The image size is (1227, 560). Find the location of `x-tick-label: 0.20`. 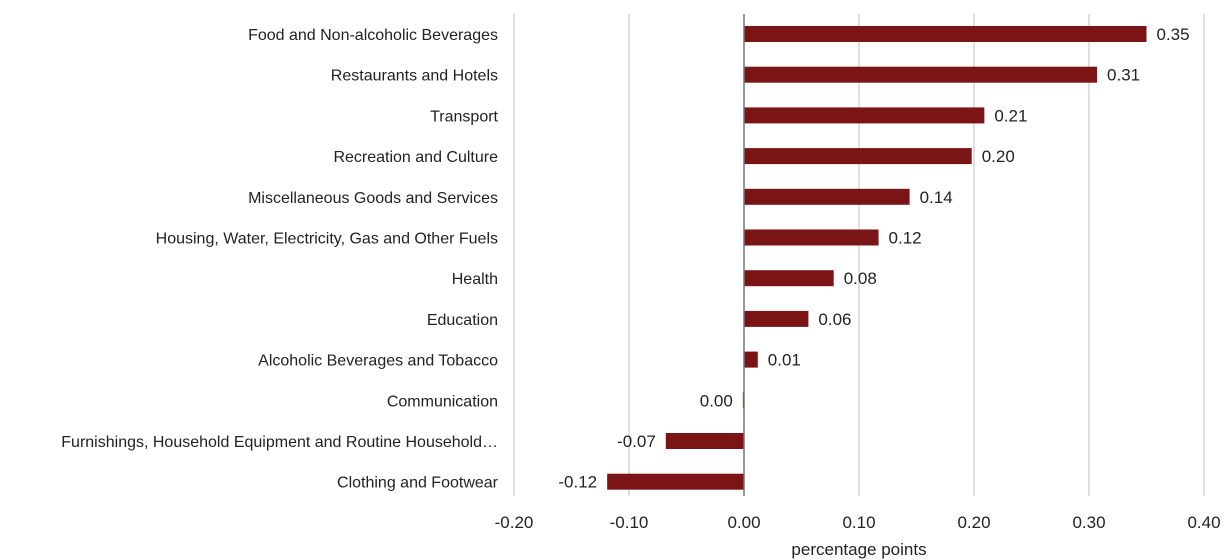

x-tick-label: 0.20 is located at coordinates (973, 522).